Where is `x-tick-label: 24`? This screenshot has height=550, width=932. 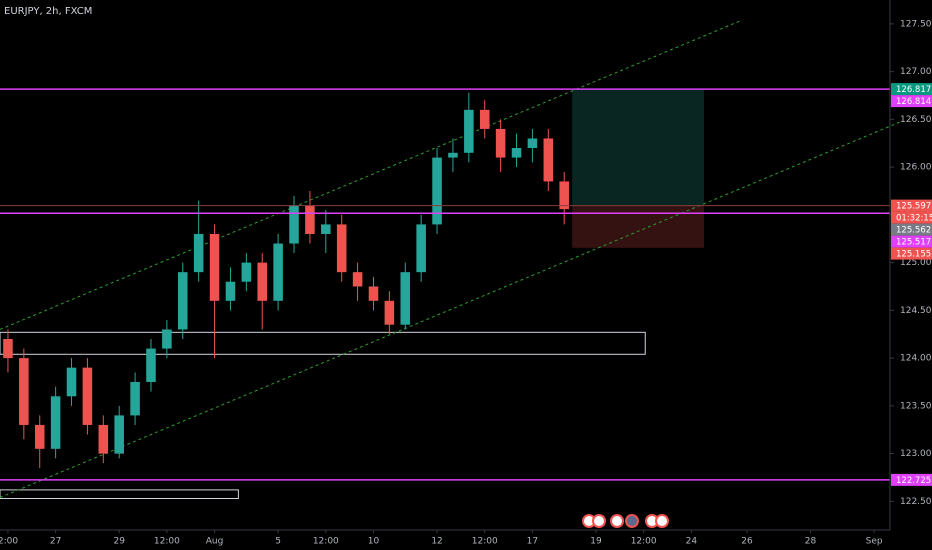
x-tick-label: 24 is located at coordinates (692, 542).